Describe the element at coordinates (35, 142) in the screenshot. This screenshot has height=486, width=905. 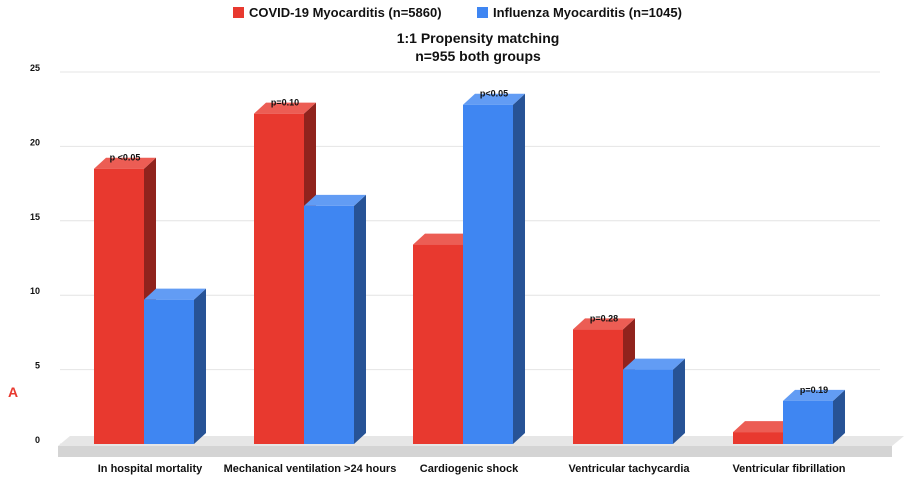
I see `y-tick-label: 20` at that location.